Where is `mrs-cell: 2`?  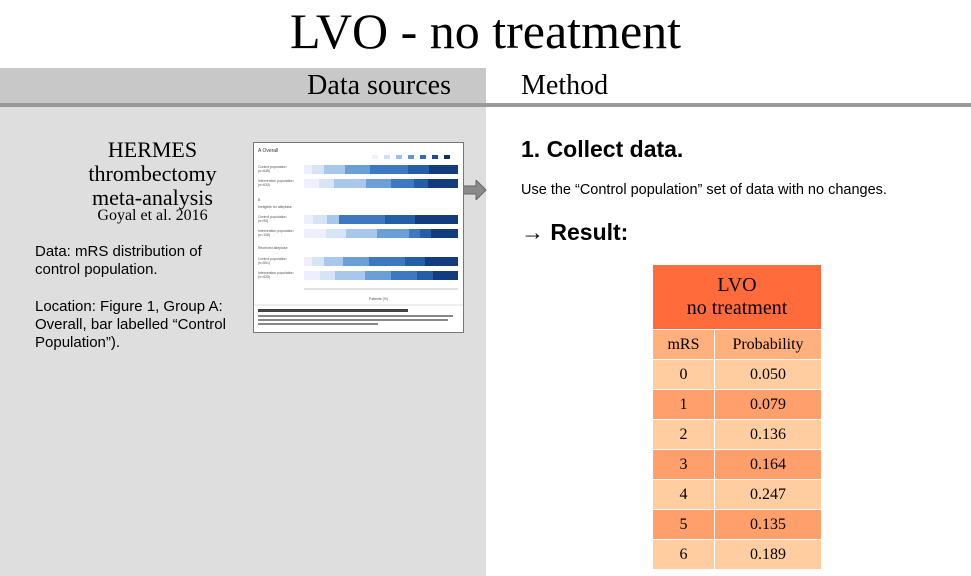
mrs-cell: 2 is located at coordinates (683, 434).